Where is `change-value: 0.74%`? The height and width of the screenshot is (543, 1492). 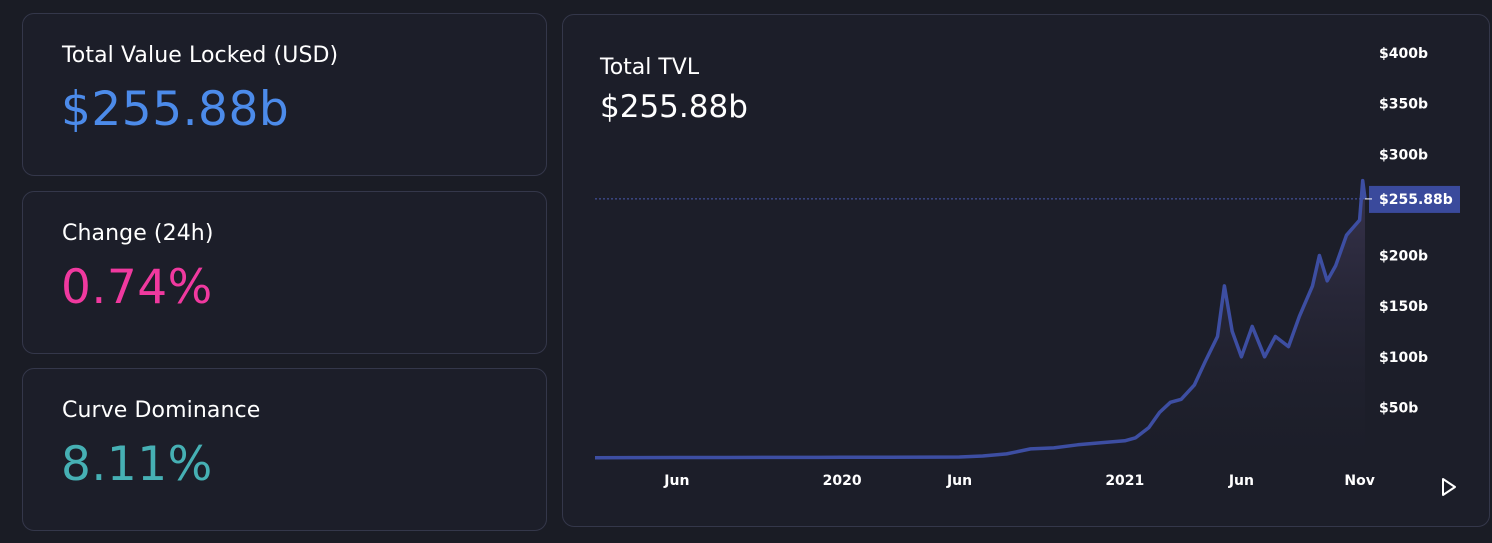
change-value: 0.74% is located at coordinates (137, 287).